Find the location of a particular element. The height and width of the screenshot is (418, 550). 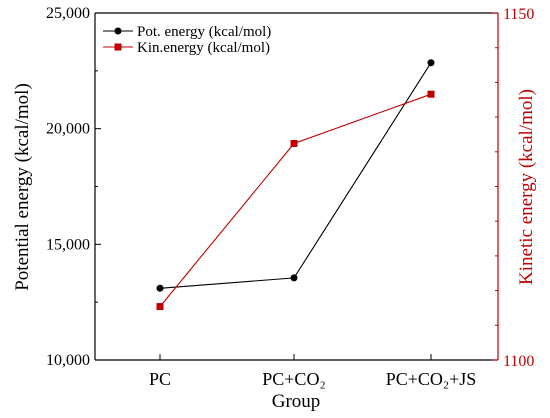

right-axis-title: Kinetic energy (kcal/mol) is located at coordinates (526, 187).